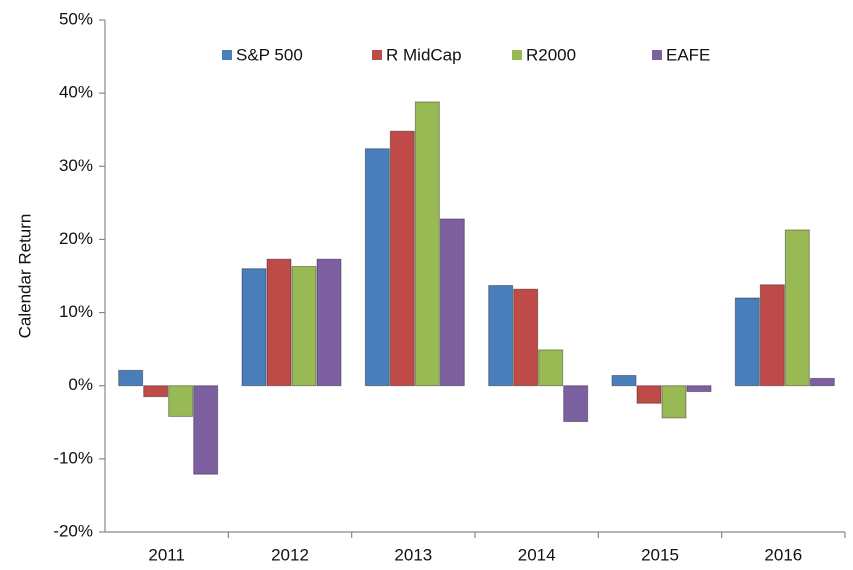 This screenshot has width=853, height=570. What do you see at coordinates (76, 311) in the screenshot?
I see `y-tick-label: 10%` at bounding box center [76, 311].